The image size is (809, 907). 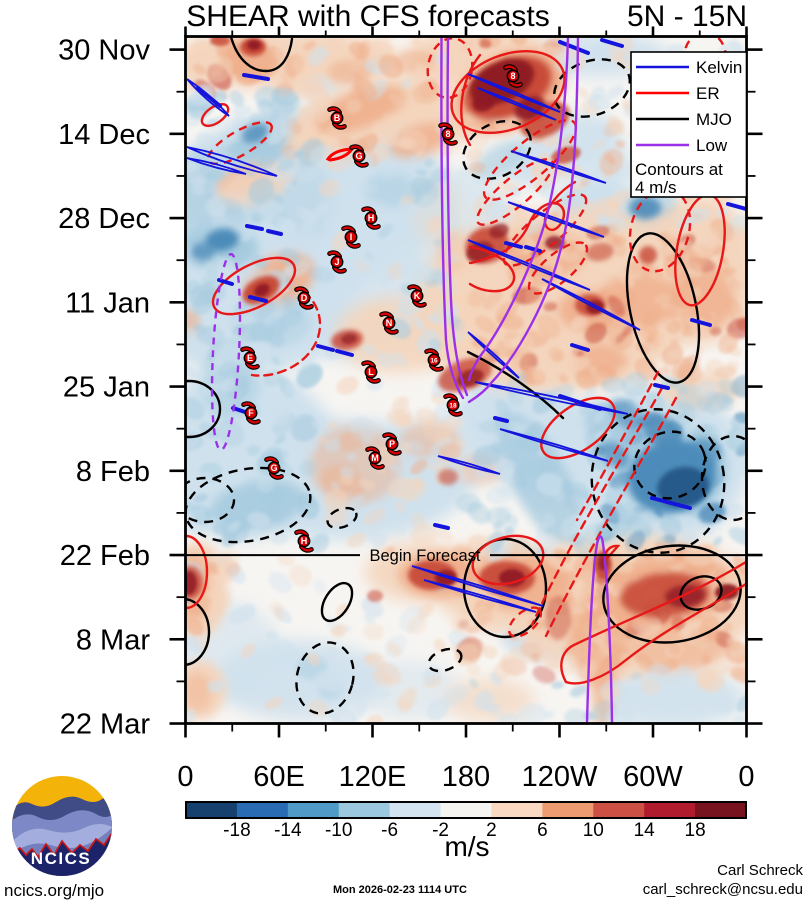 What do you see at coordinates (371, 372) in the screenshot?
I see `svg-text: L` at bounding box center [371, 372].